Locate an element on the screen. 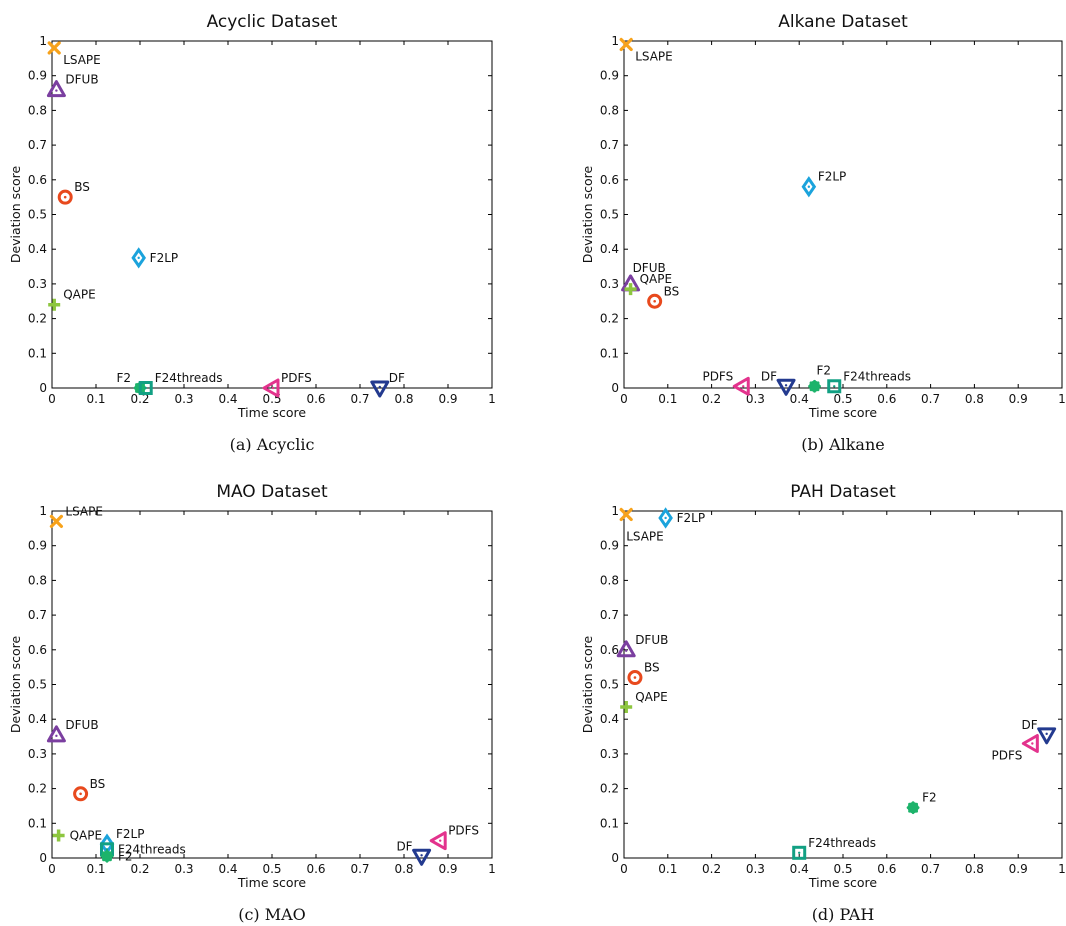 The width and height of the screenshot is (1066, 926). x-tick-label: 0.3 is located at coordinates (183, 869).